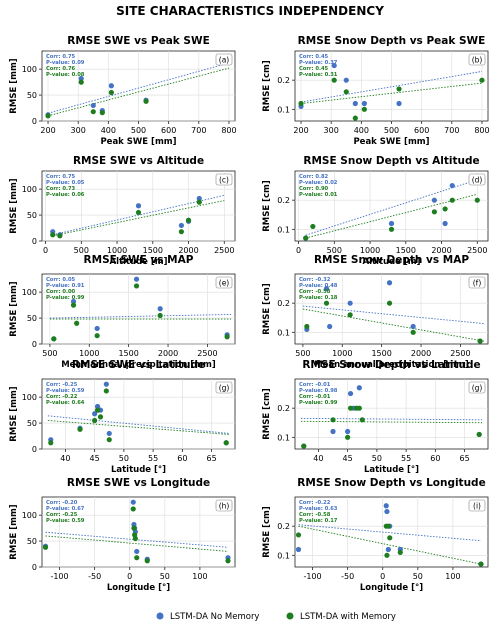  What do you see at coordinates (290, 616) in the screenshot?
I see `legend-marker-with-memory` at bounding box center [290, 616].